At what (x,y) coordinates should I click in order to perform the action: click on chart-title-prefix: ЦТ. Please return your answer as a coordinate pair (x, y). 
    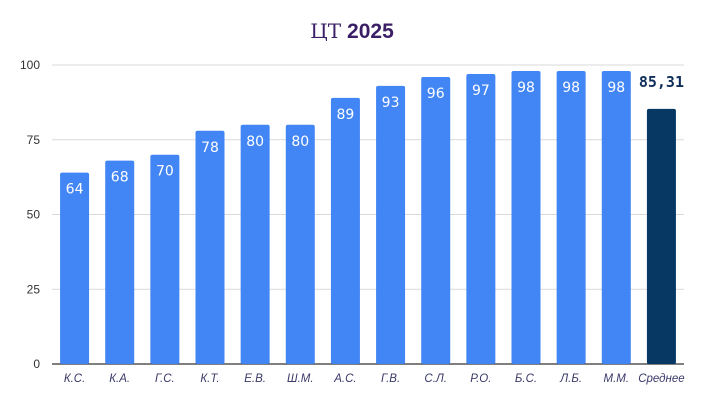
    Looking at the image, I should click on (325, 31).